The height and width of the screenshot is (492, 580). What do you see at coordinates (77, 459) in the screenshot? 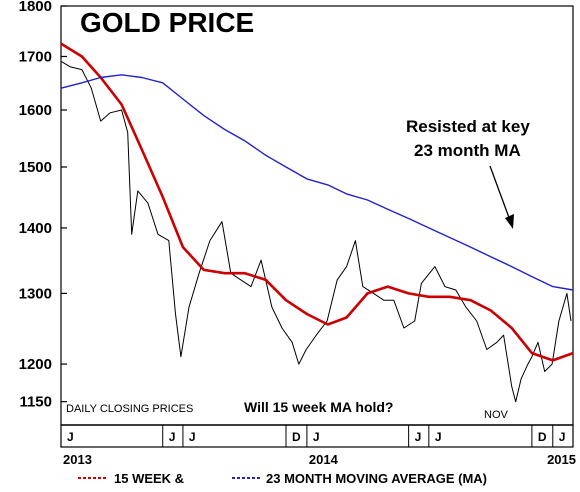
I see `year-label: 2013` at bounding box center [77, 459].